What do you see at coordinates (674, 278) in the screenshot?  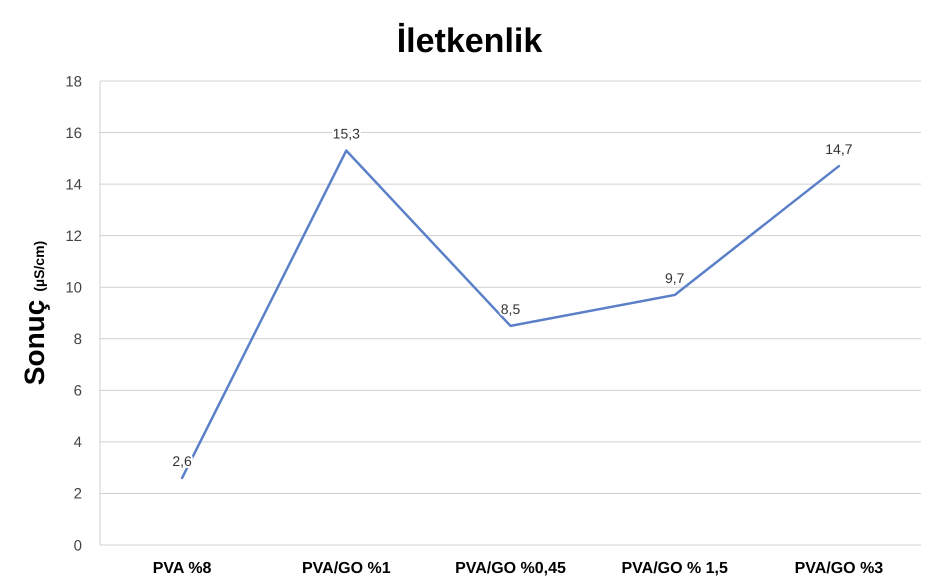 I see `data-label: 9,7` at bounding box center [674, 278].